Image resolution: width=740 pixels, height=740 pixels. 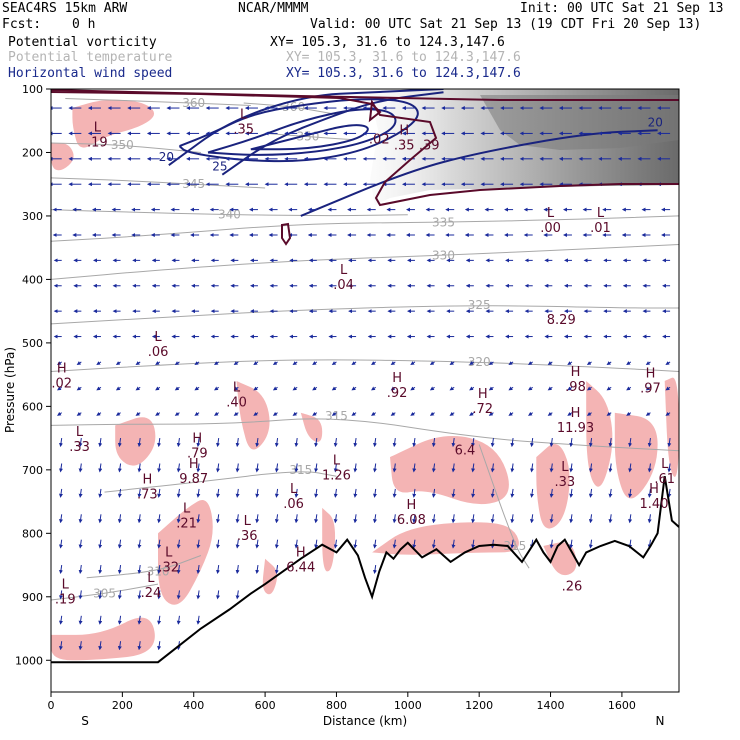 I want to click on pv-contour-top, so click(x=365, y=95).